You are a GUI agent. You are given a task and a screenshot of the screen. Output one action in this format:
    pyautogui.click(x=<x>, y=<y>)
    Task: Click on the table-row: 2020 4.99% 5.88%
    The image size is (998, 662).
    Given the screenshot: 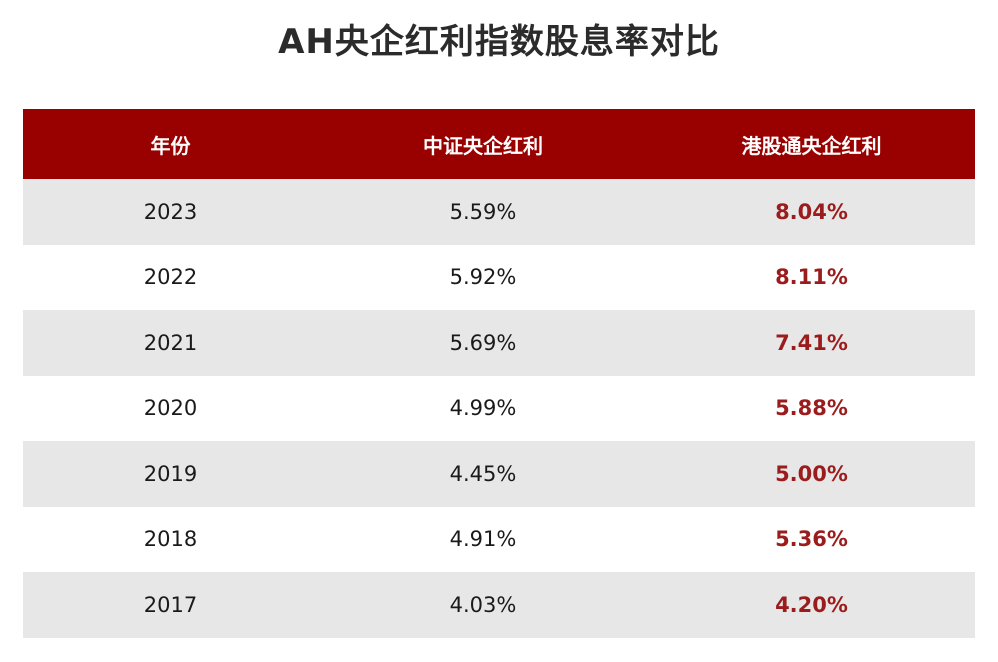 What is the action you would take?
    pyautogui.click(x=499, y=408)
    